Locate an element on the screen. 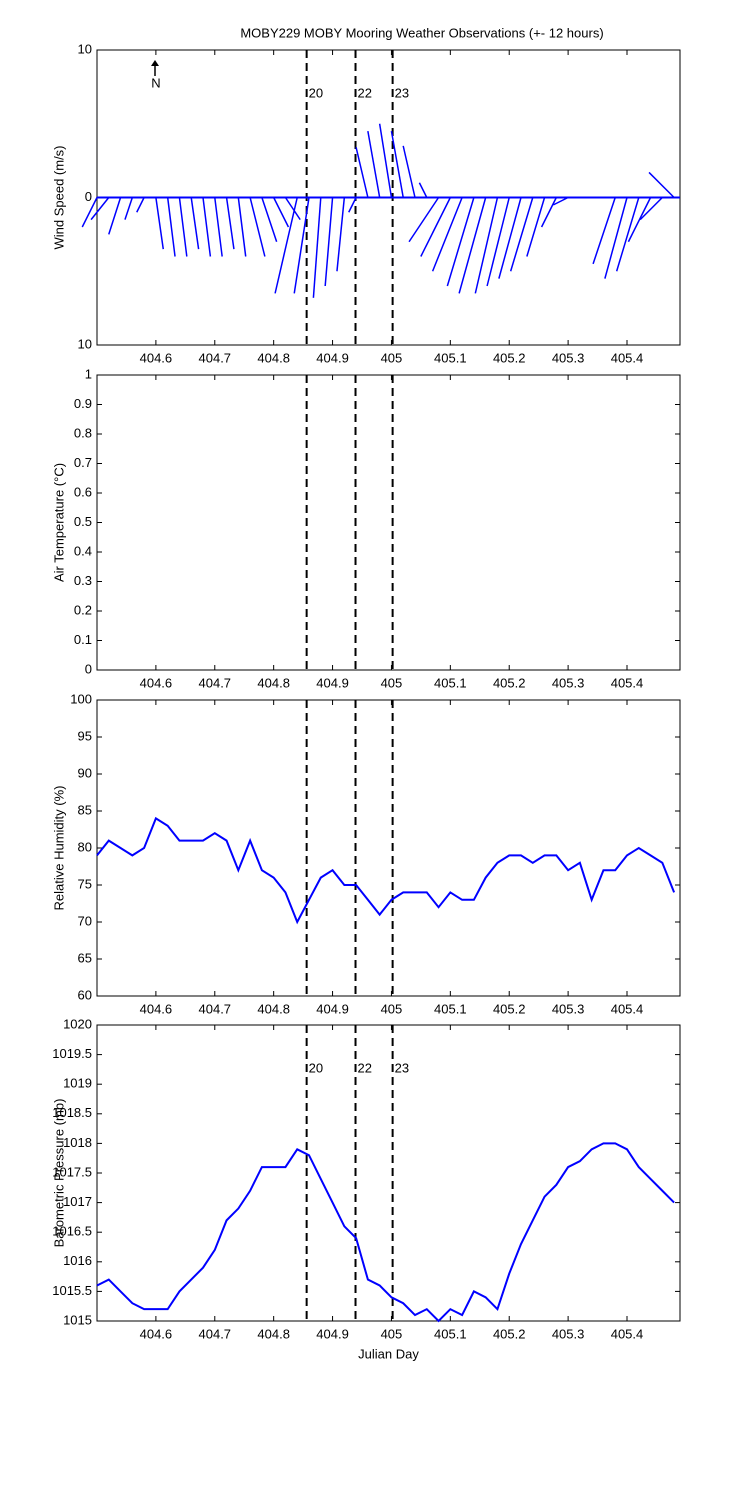 Image resolution: width=750 pixels, height=1500 pixels. y-tick-label: 95 is located at coordinates (85, 735).